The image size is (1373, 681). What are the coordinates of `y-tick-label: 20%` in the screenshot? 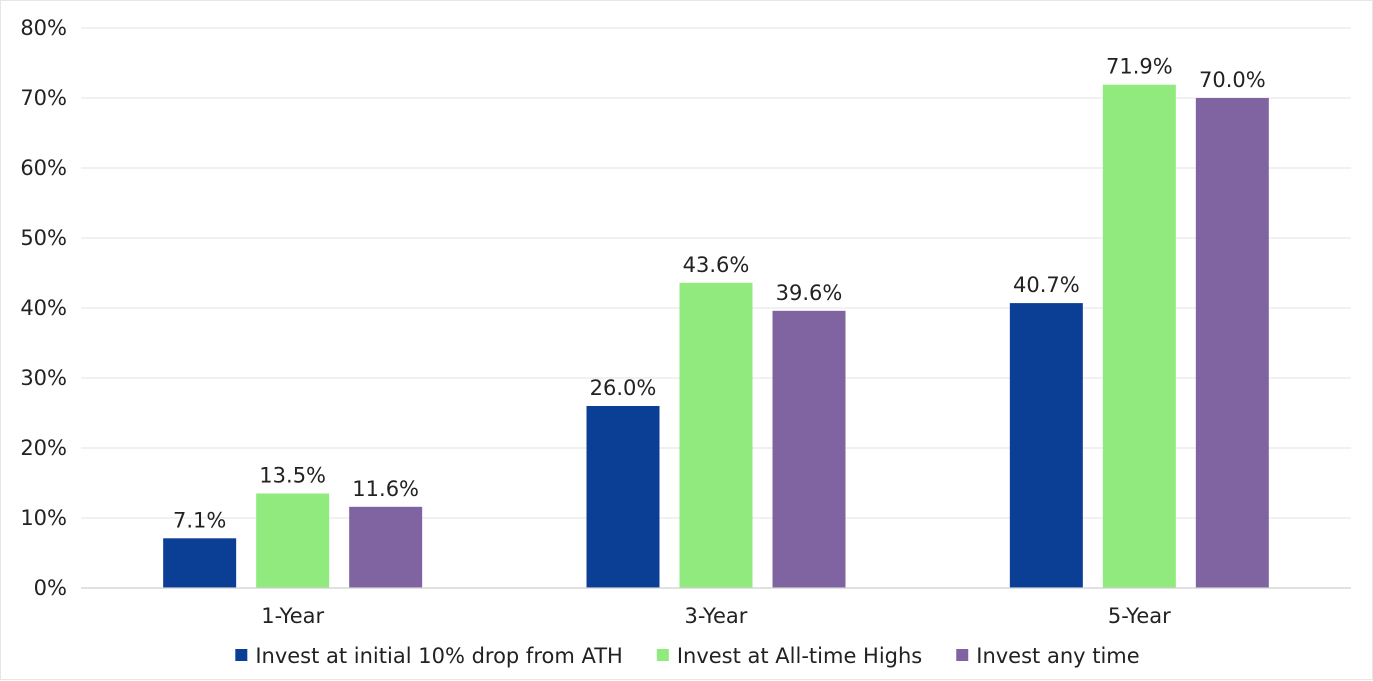 It's located at (43, 448).